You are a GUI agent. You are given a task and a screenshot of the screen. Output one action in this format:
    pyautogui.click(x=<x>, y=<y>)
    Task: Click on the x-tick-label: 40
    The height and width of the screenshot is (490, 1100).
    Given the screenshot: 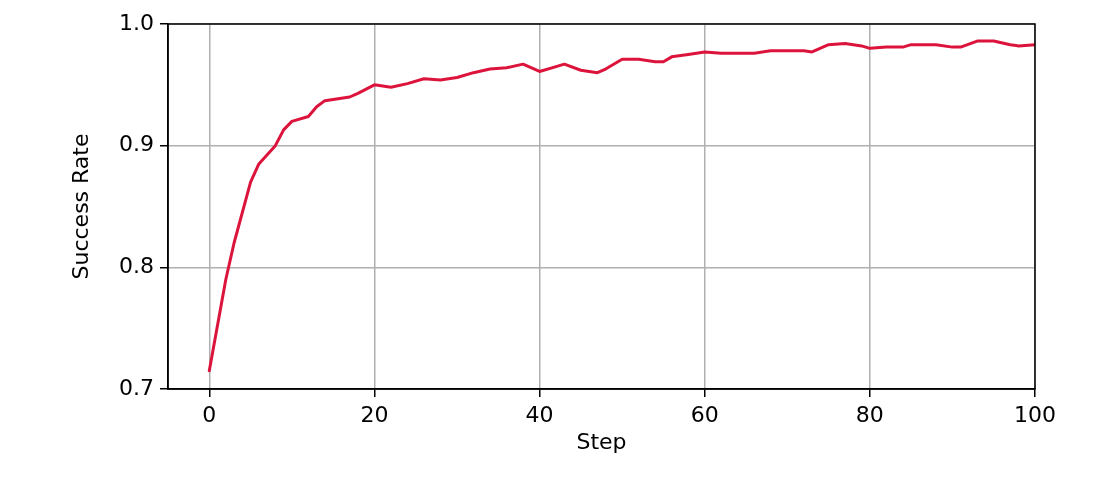 What is the action you would take?
    pyautogui.click(x=539, y=414)
    